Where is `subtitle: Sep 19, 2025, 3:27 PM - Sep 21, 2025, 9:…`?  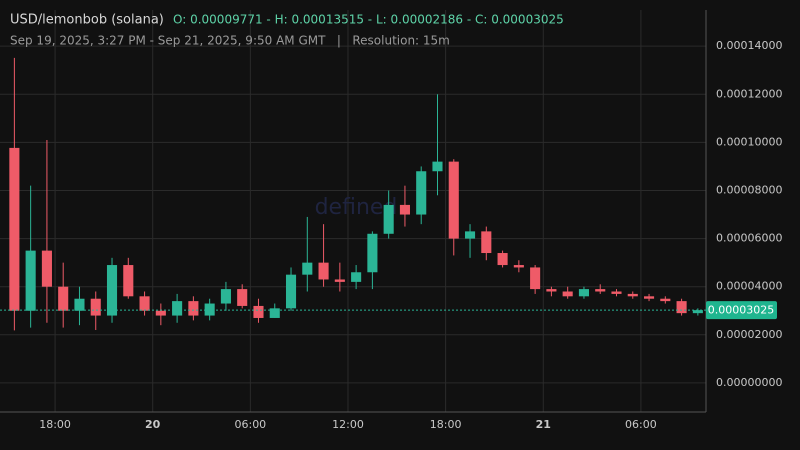
subtitle: Sep 19, 2025, 3:27 PM - Sep 21, 2025, 9:… is located at coordinates (230, 41).